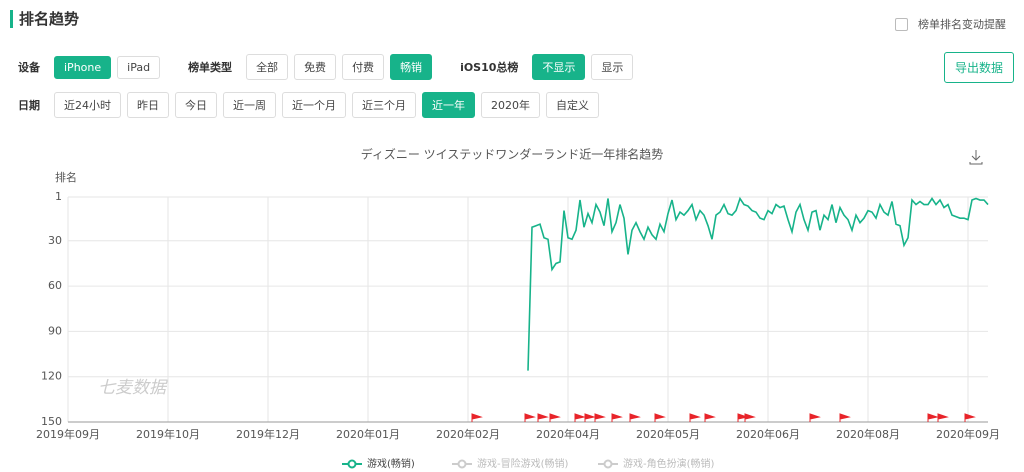 The width and height of the screenshot is (1024, 472). What do you see at coordinates (363, 67) in the screenshot?
I see `filter-button: 付费` at bounding box center [363, 67].